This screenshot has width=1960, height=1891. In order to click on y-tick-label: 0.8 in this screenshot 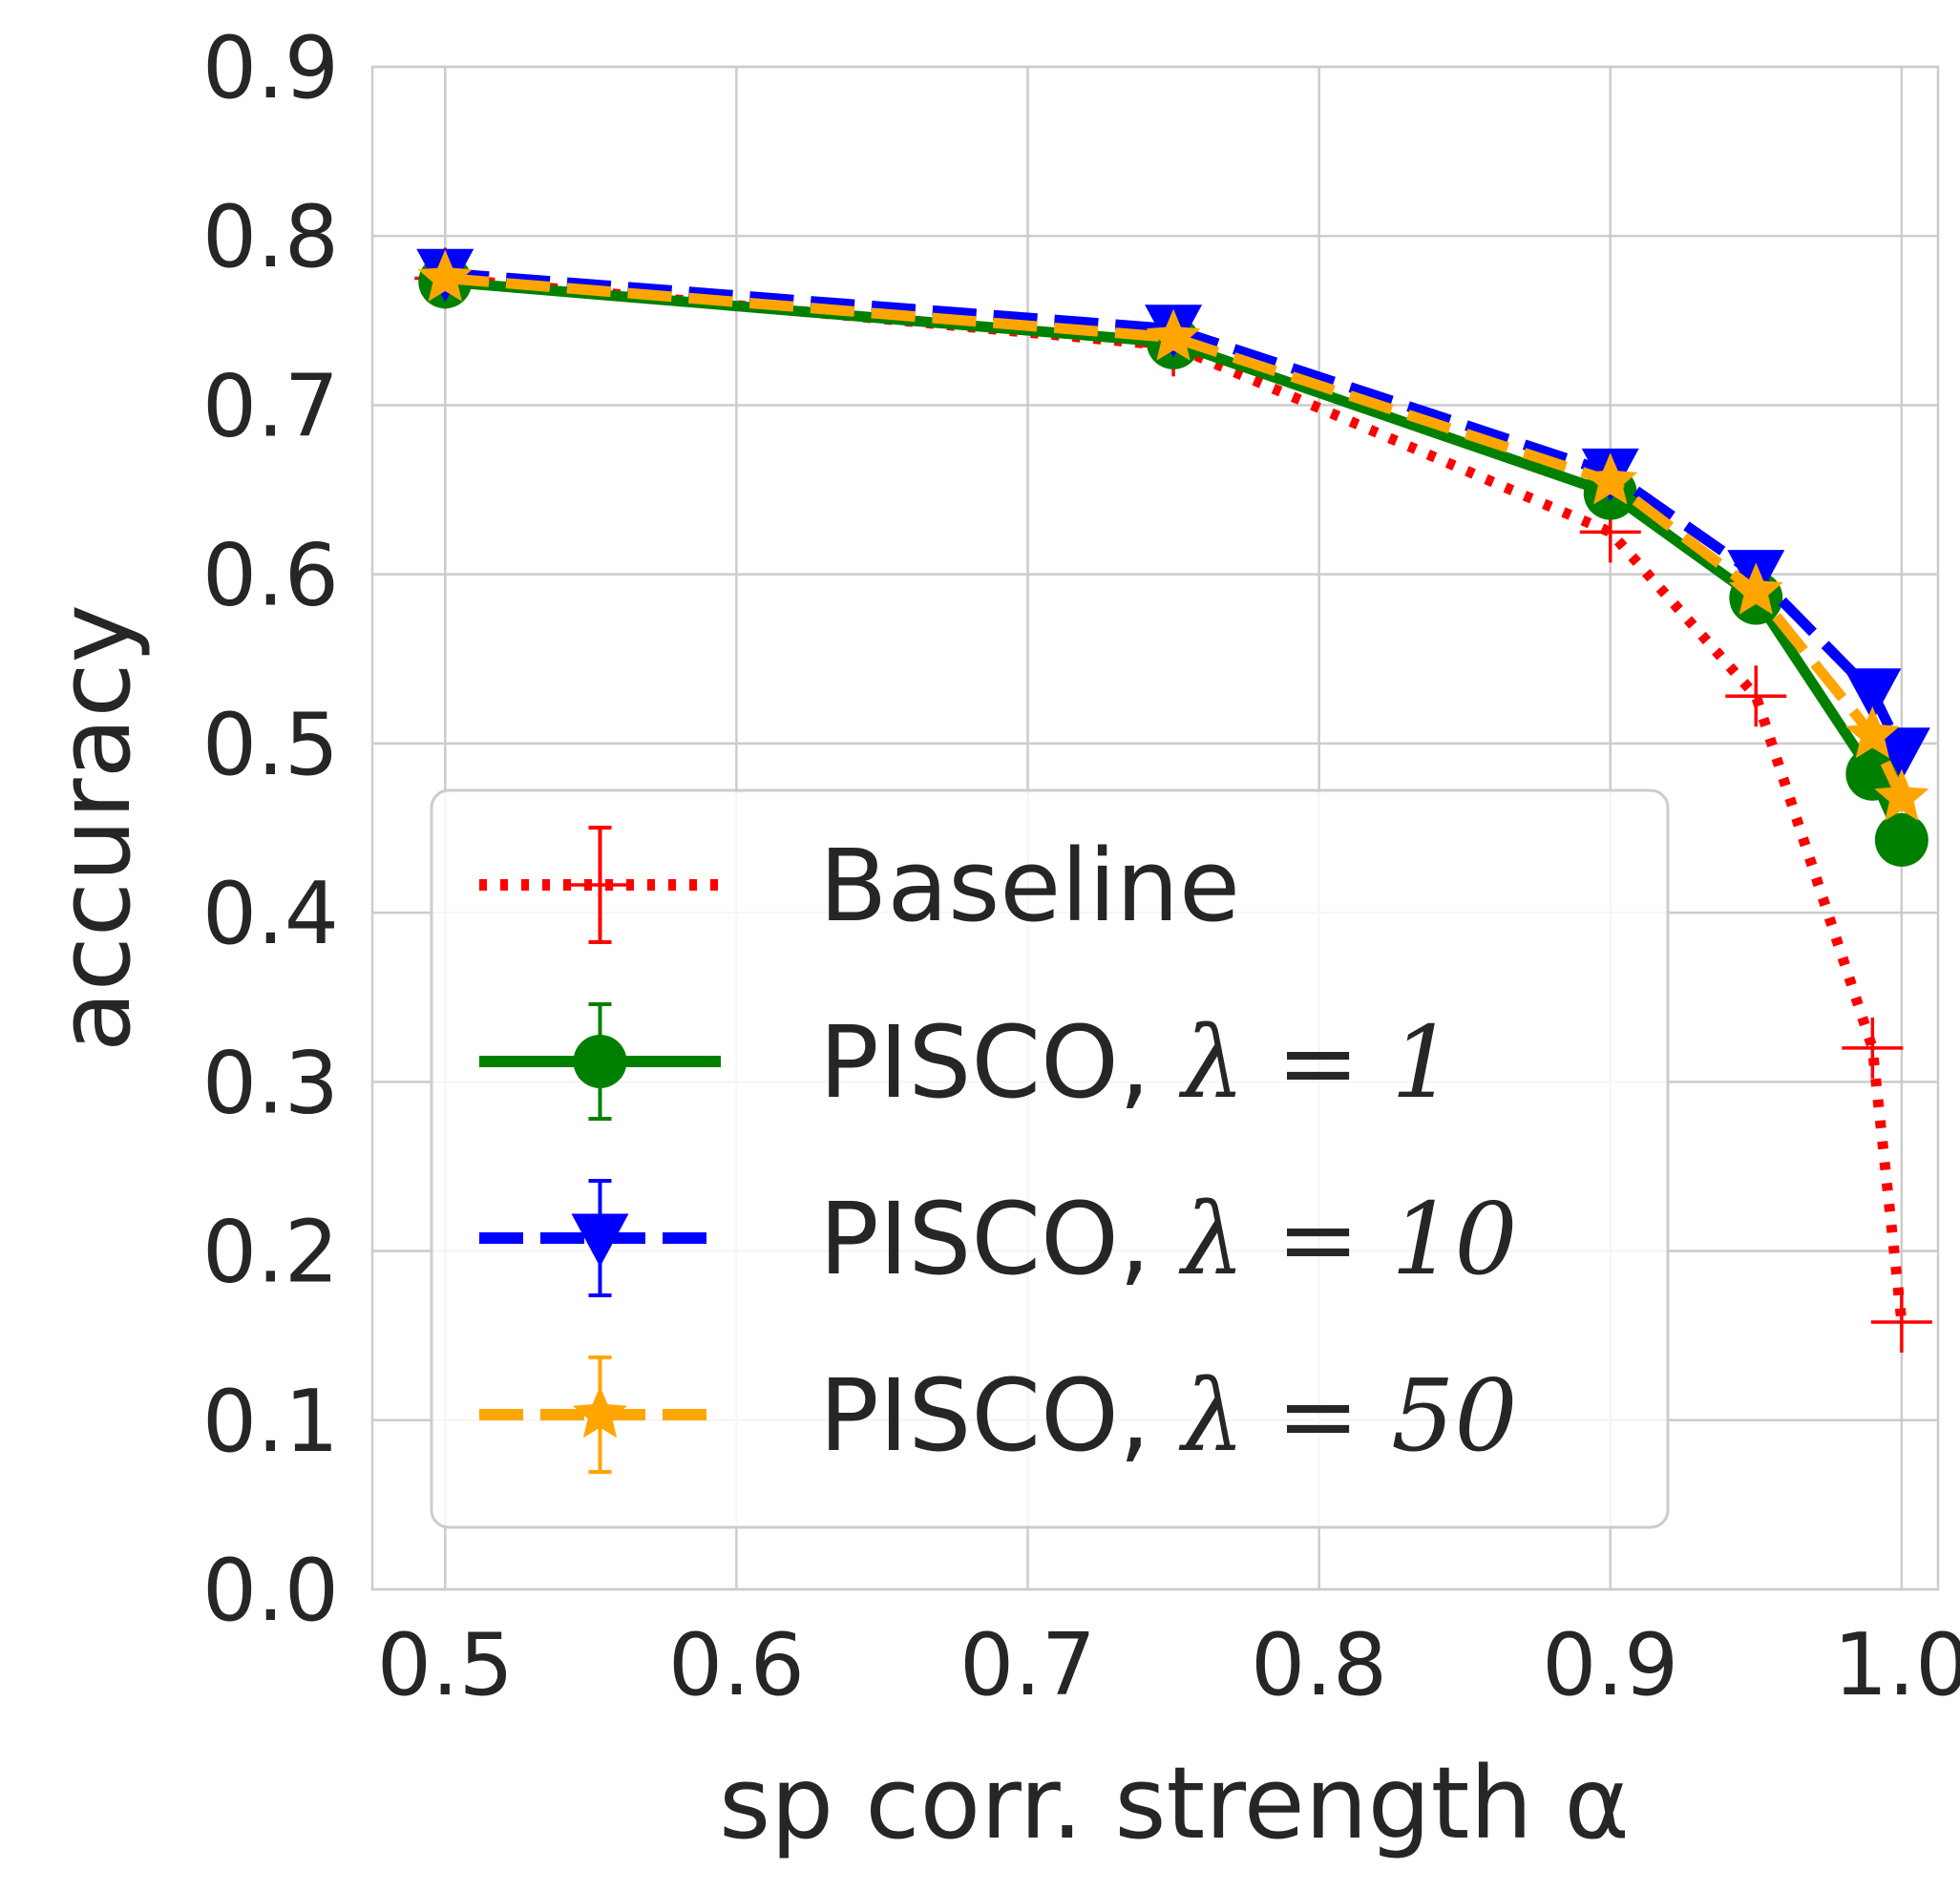, I will do `click(270, 237)`.